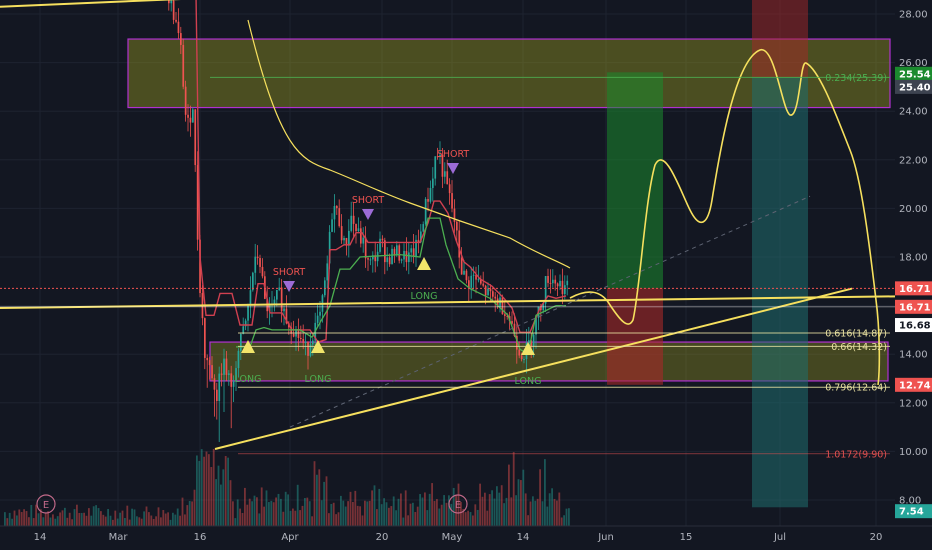 Image resolution: width=932 pixels, height=550 pixels. I want to click on short-arrow-icon, so click(368, 214).